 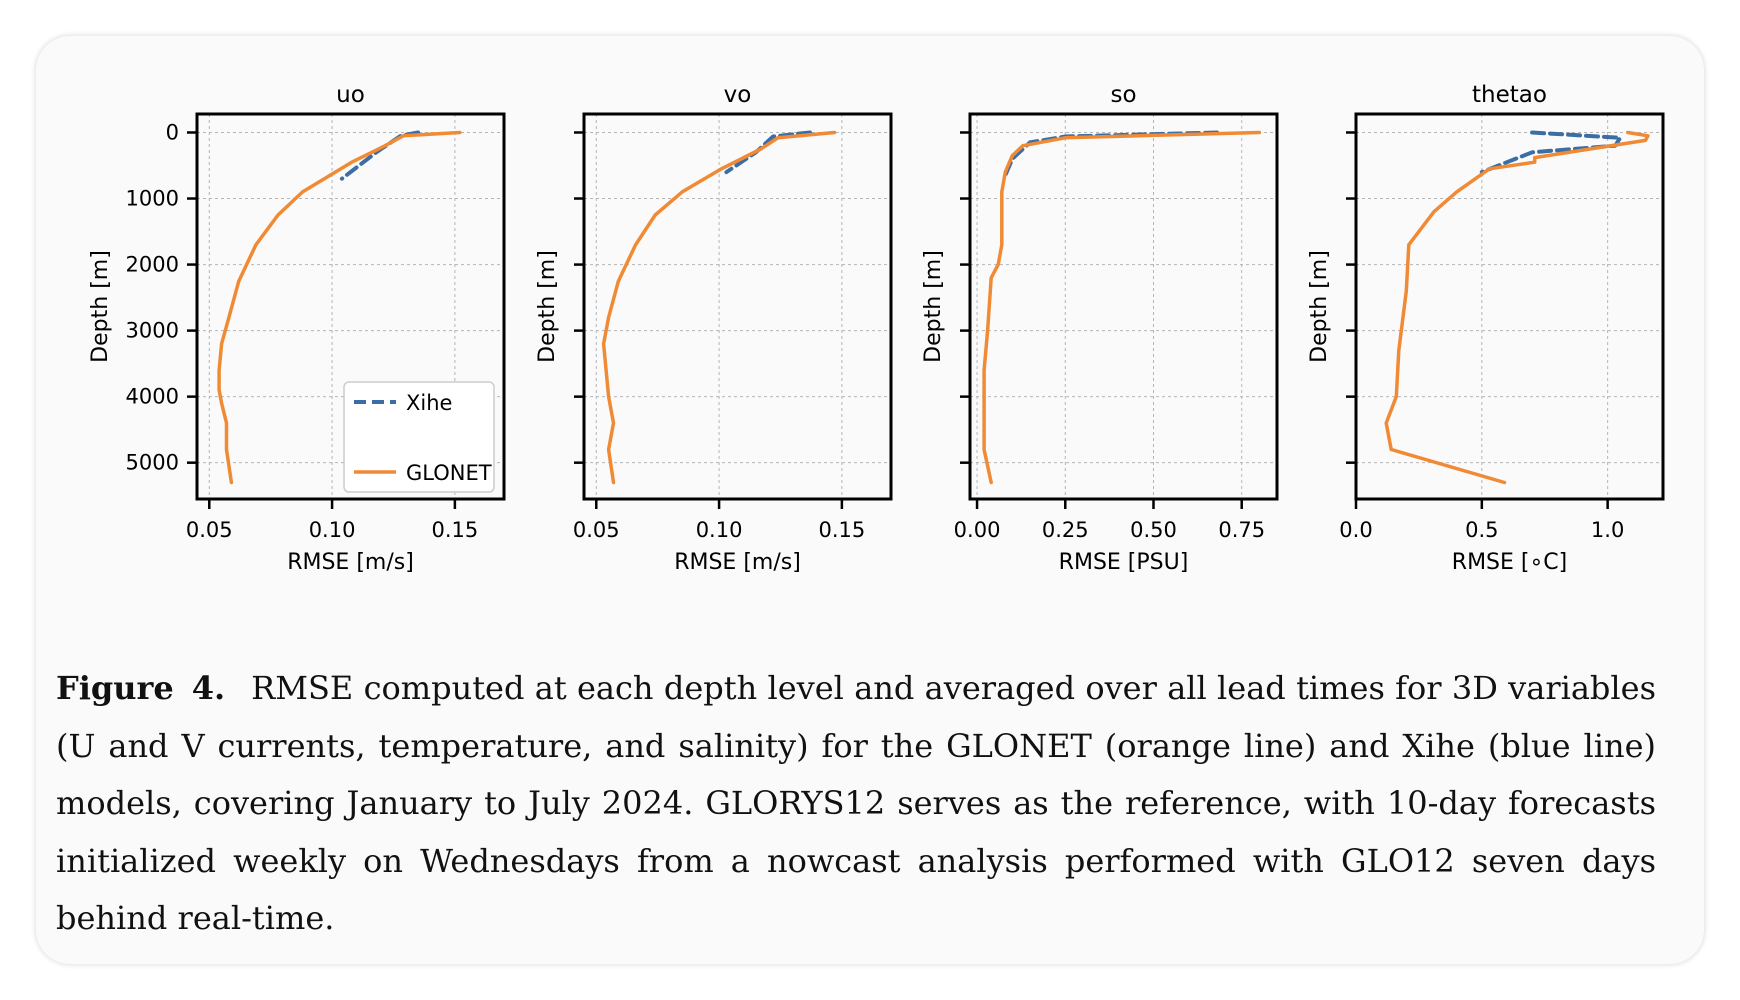 What do you see at coordinates (1481, 530) in the screenshot?
I see `x-tick-label: 0.5` at bounding box center [1481, 530].